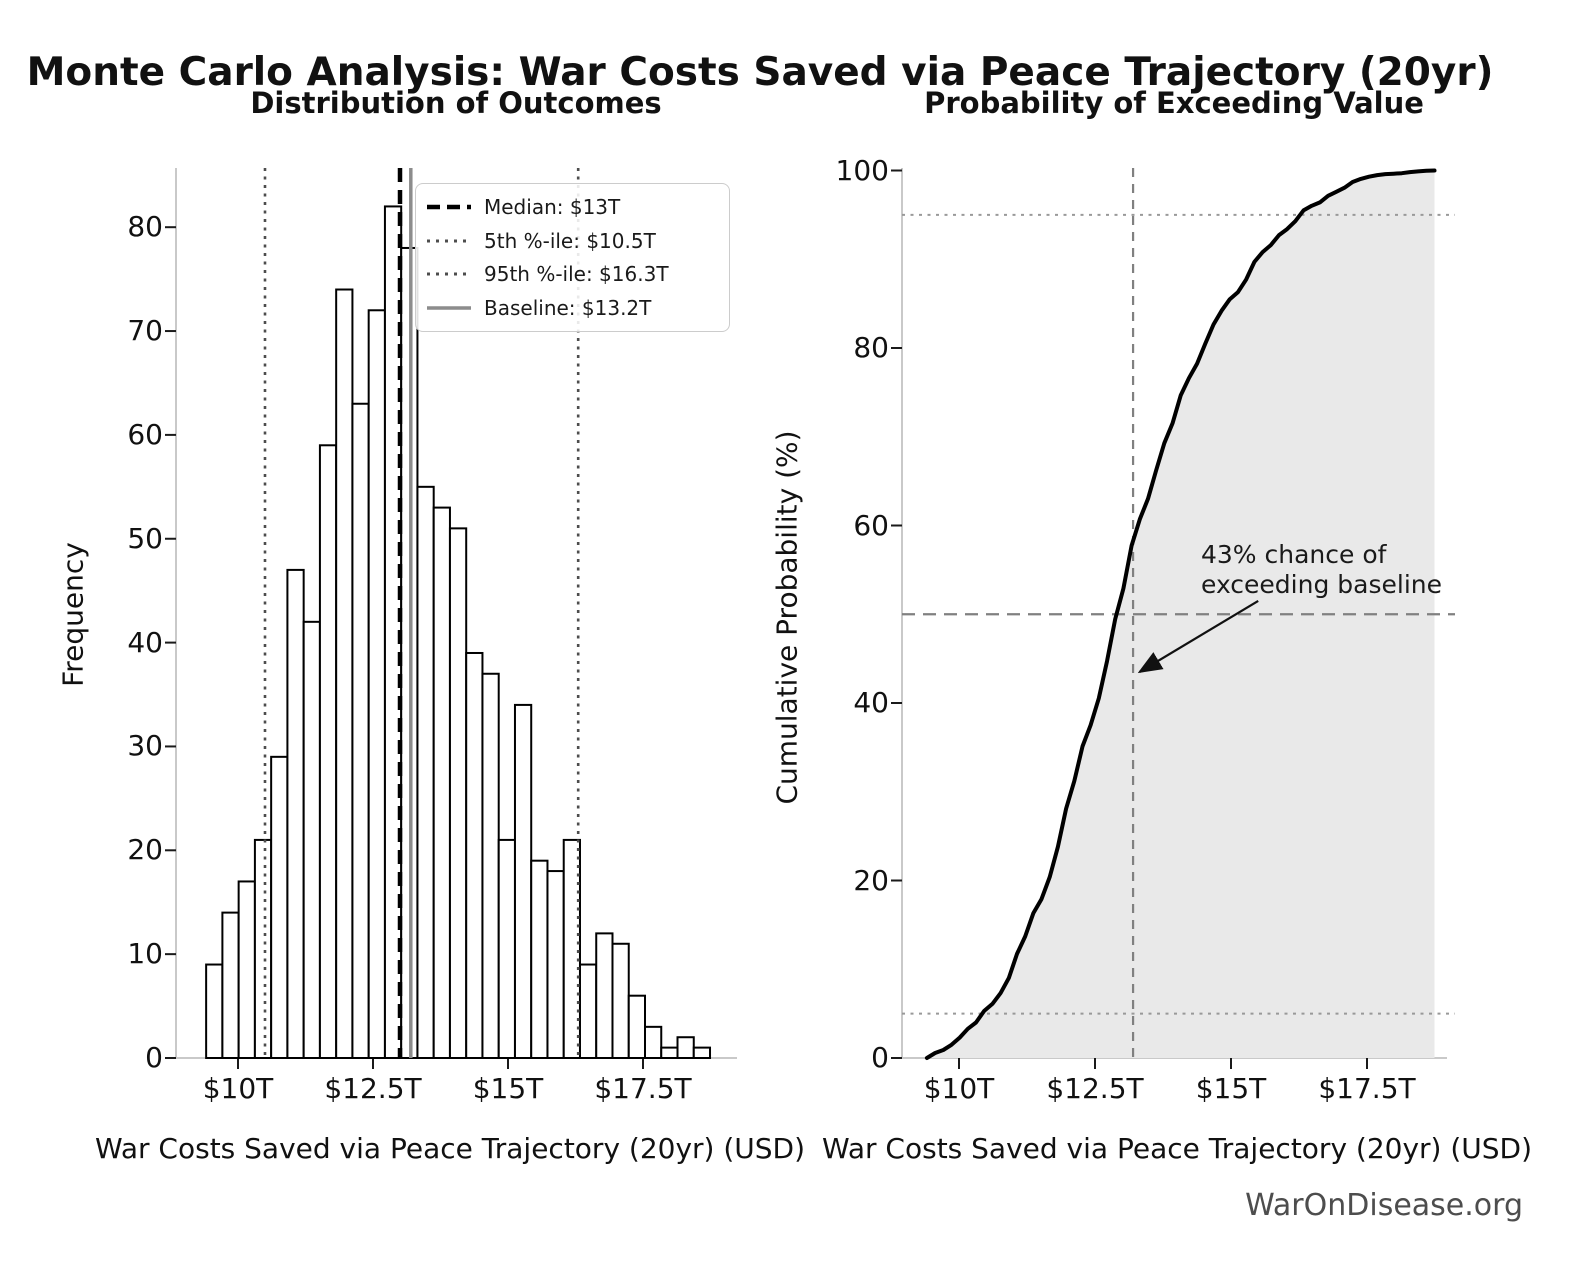 This screenshot has height=1280, width=1580. Describe the element at coordinates (145, 331) in the screenshot. I see `y-tick-label: 70` at that location.